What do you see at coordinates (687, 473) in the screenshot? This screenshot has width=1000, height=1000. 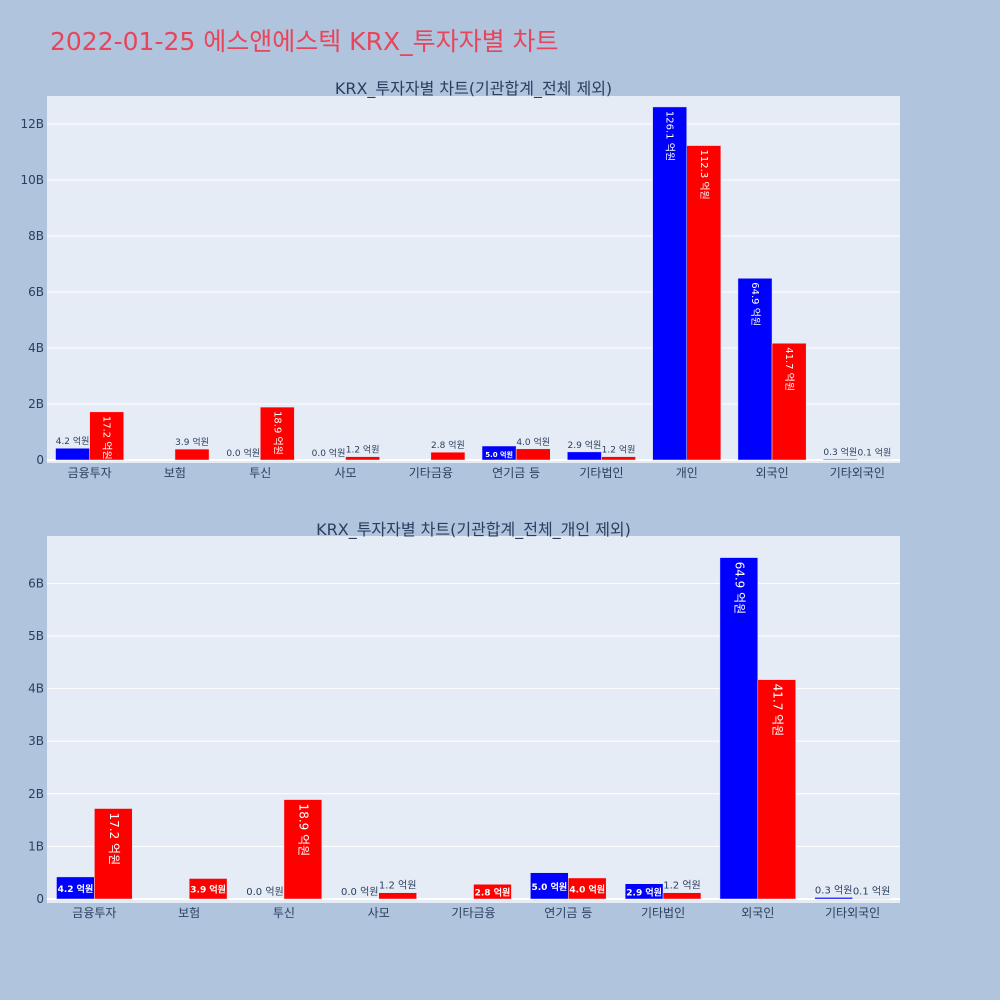 I see `x-tick-label: 개인` at bounding box center [687, 473].